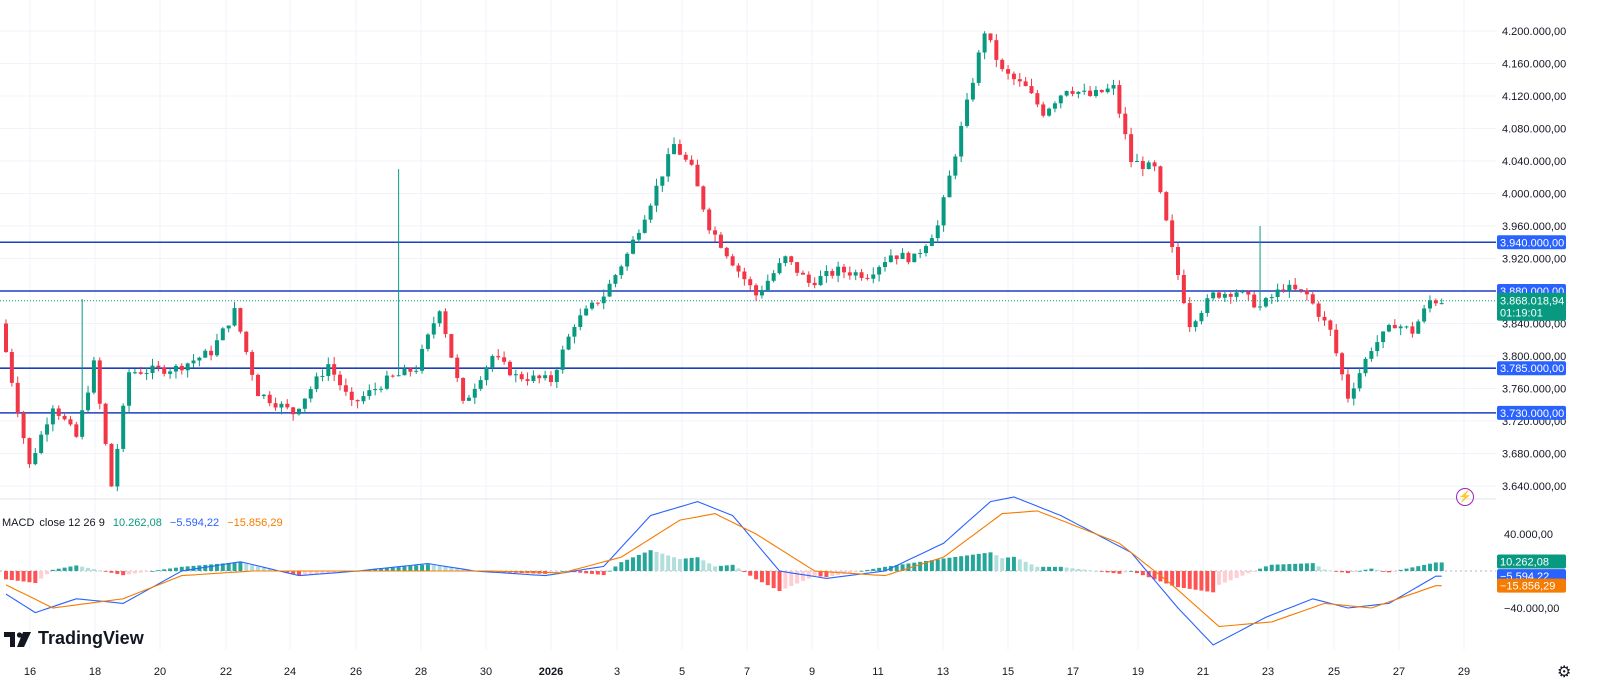 This screenshot has height=686, width=1600. I want to click on macd-tick-label: −40.000,00, so click(1531, 609).